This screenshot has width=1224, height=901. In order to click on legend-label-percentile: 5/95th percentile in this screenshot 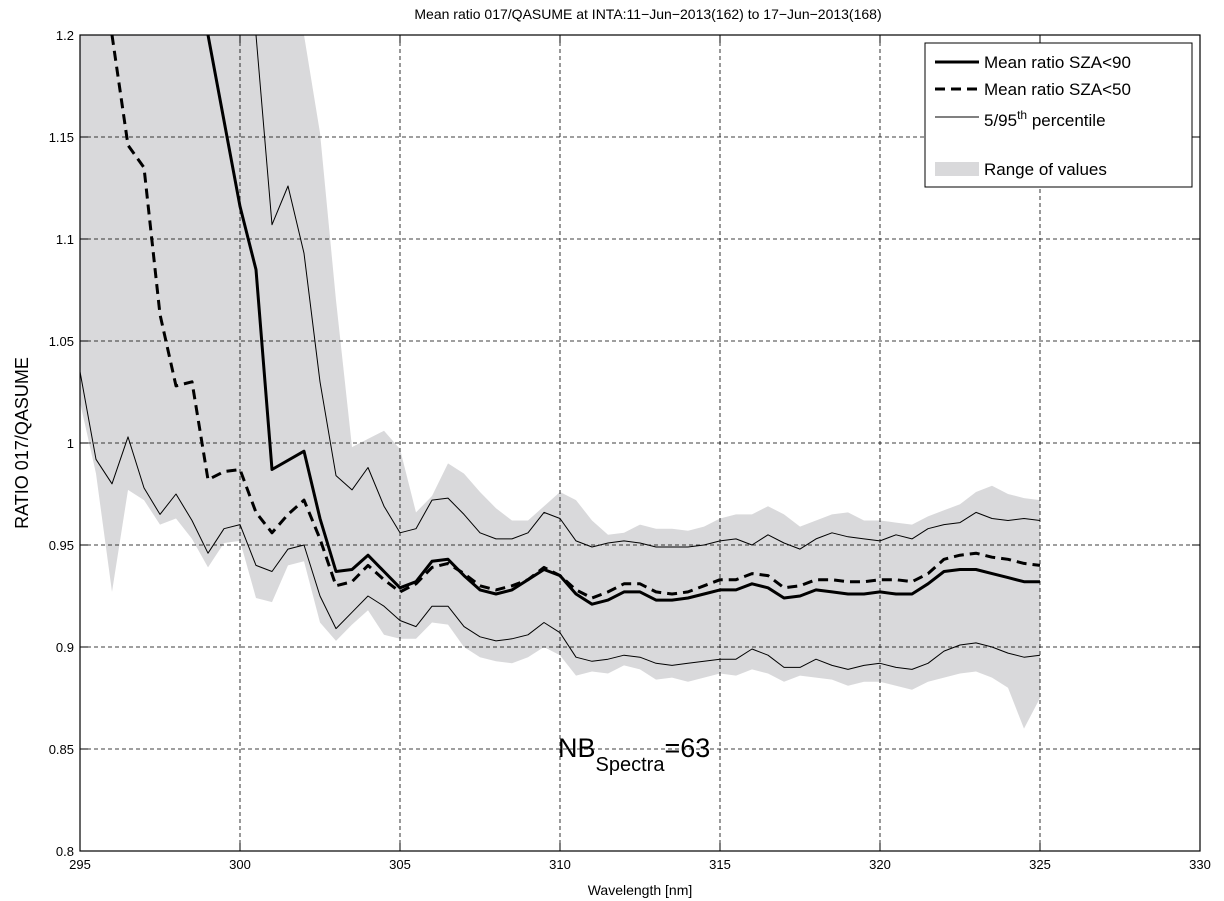, I will do `click(1045, 119)`.